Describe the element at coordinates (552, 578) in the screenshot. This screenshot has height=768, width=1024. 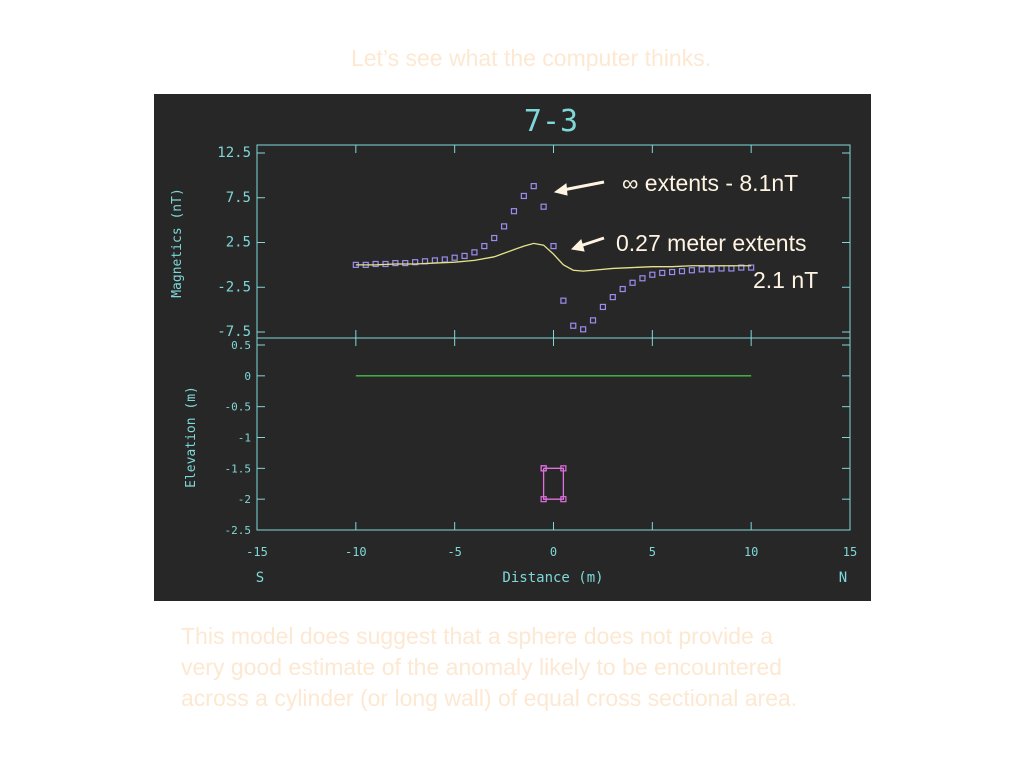
I see `x-axis-label: Distance (m)` at that location.